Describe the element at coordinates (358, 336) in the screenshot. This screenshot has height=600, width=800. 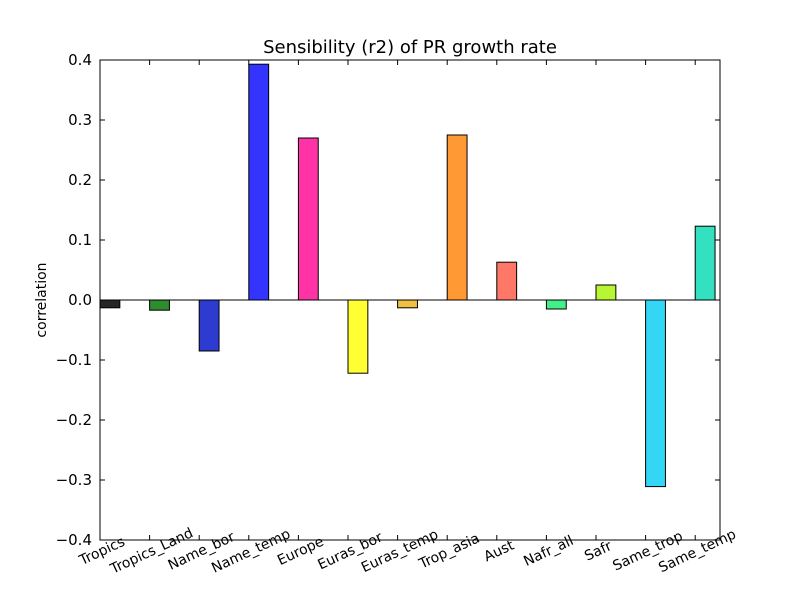
I see `bar-euras-bor` at that location.